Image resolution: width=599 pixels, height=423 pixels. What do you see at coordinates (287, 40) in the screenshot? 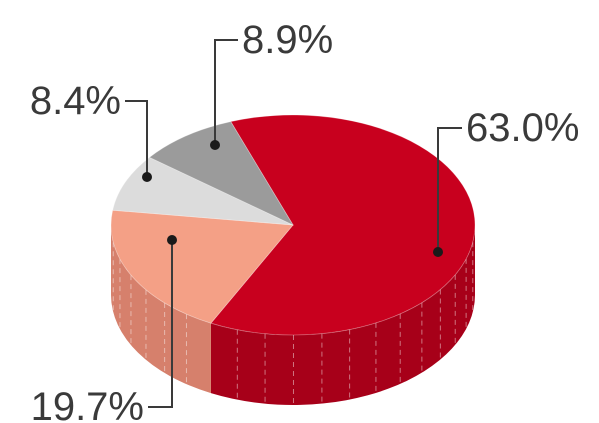
I see `slice-label-89: 8.9%` at bounding box center [287, 40].